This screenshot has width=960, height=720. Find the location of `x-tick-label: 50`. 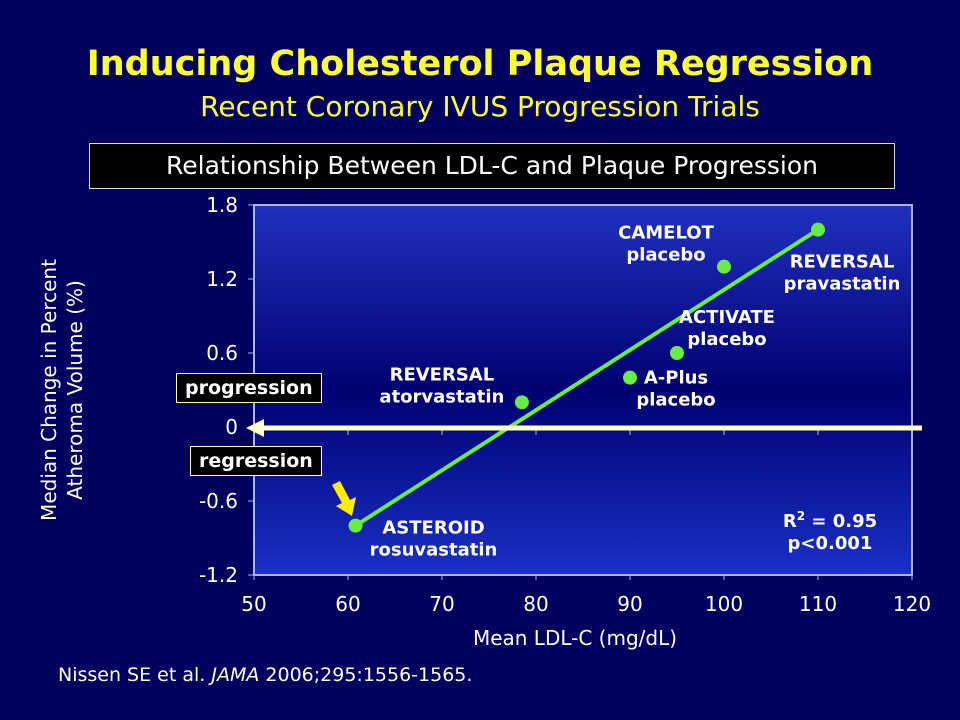

x-tick-label: 50 is located at coordinates (253, 604).